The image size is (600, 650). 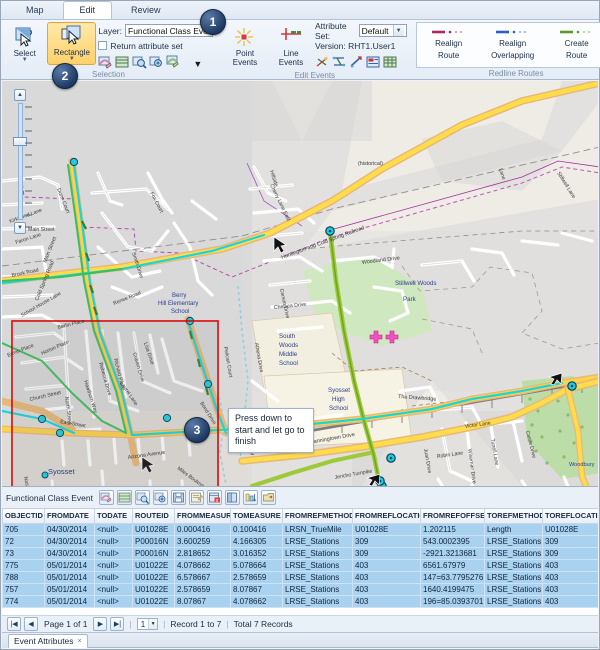 I want to click on zoom-out-button: ▼, so click(x=20, y=228).